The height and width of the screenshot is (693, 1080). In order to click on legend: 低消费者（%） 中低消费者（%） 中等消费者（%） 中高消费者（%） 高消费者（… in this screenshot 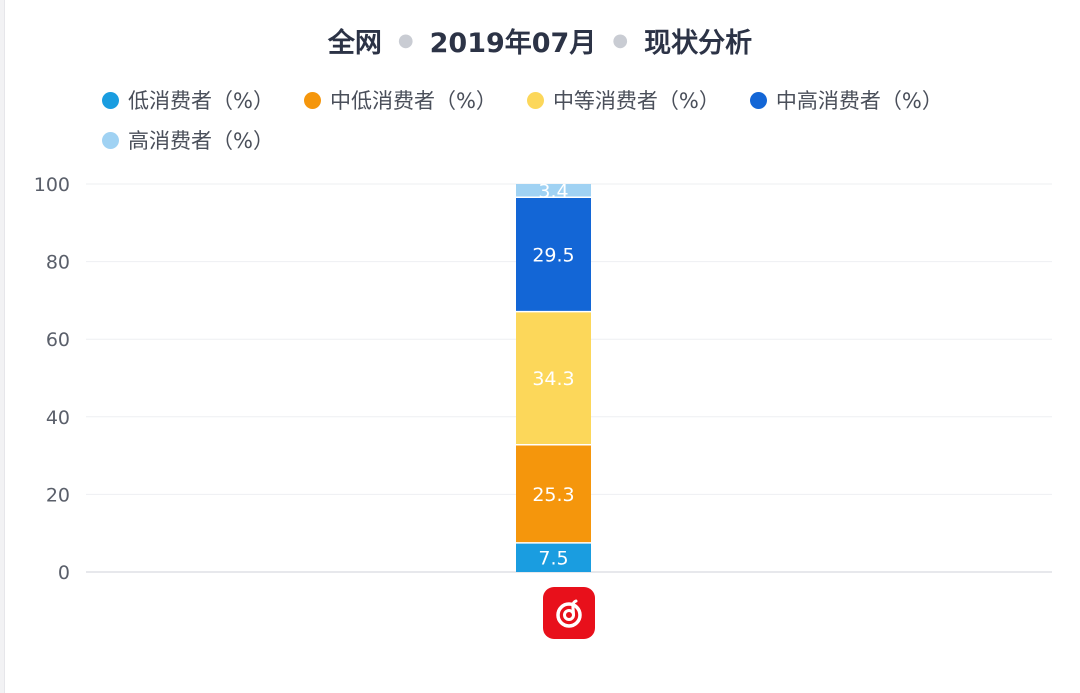, I will do `click(567, 120)`.